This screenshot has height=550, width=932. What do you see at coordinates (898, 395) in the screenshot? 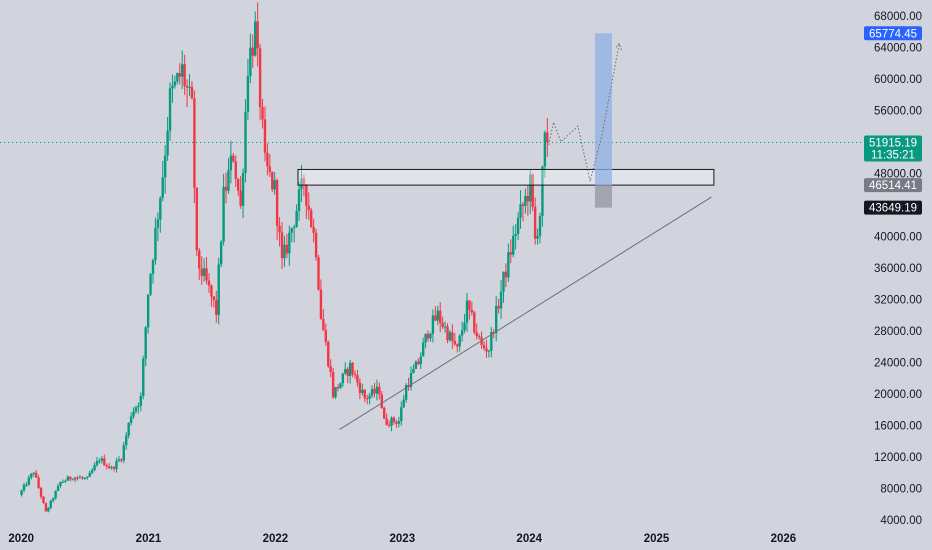
I see `y-tick-label: 20000.00` at bounding box center [898, 395].